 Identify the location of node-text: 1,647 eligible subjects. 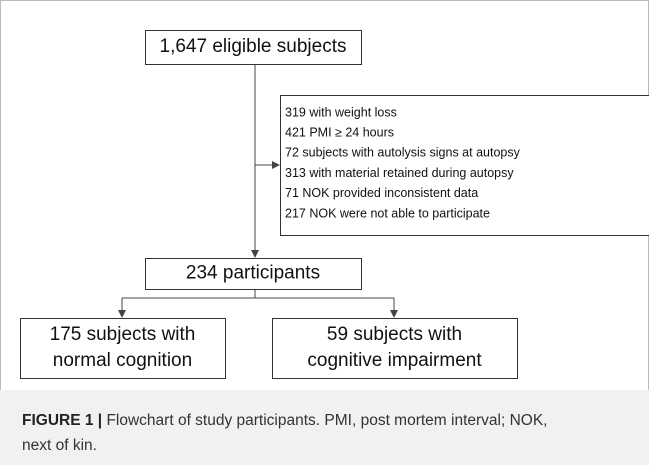
(253, 46).